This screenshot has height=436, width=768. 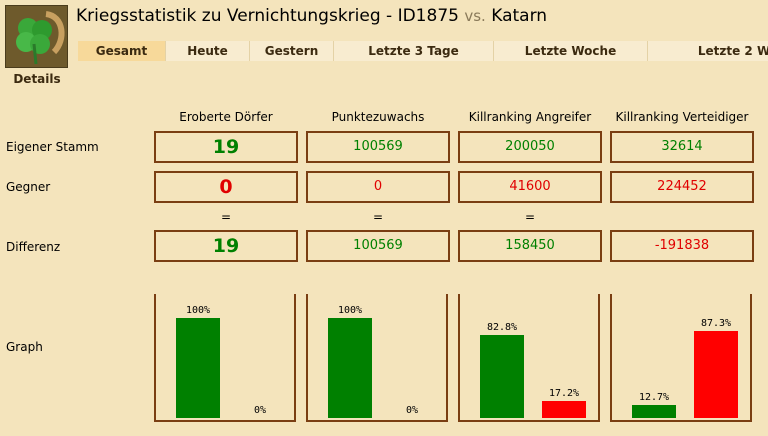 I want to click on own-kill-attack-value: 200050, so click(x=530, y=147).